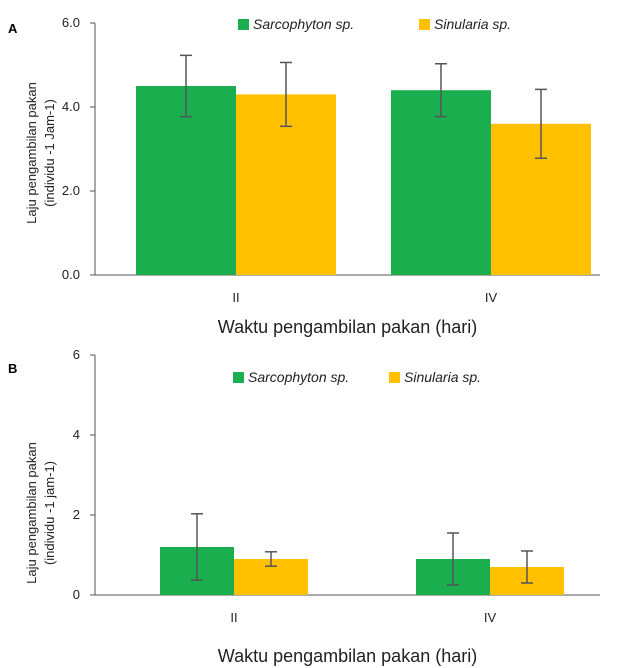 The image size is (618, 668). I want to click on y-tick-label: 4.0, so click(71, 106).